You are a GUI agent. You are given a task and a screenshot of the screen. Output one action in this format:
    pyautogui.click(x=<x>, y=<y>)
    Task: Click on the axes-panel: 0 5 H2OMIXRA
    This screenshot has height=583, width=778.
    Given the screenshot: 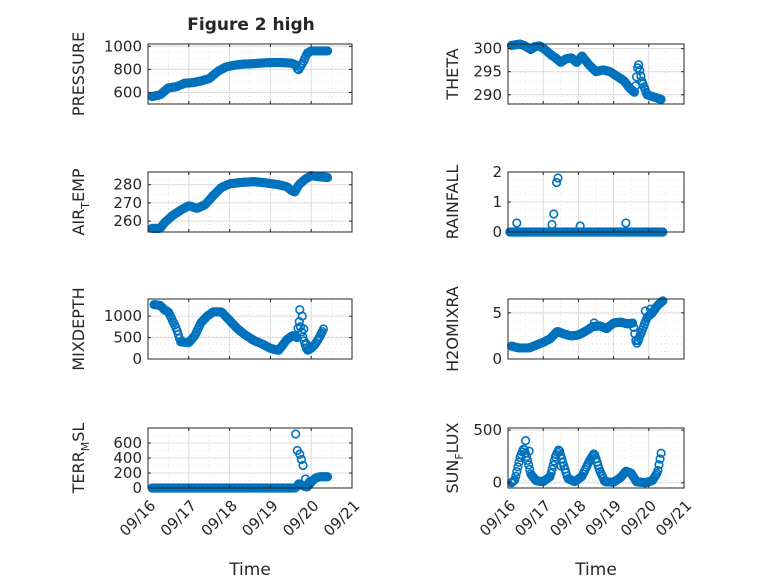 What is the action you would take?
    pyautogui.click(x=564, y=329)
    